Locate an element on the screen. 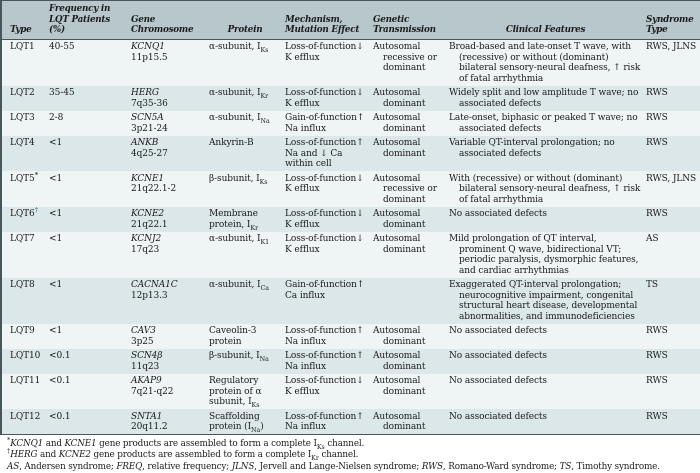 The width and height of the screenshot is (700, 473). col-header-protein: Protein is located at coordinates (245, 20).